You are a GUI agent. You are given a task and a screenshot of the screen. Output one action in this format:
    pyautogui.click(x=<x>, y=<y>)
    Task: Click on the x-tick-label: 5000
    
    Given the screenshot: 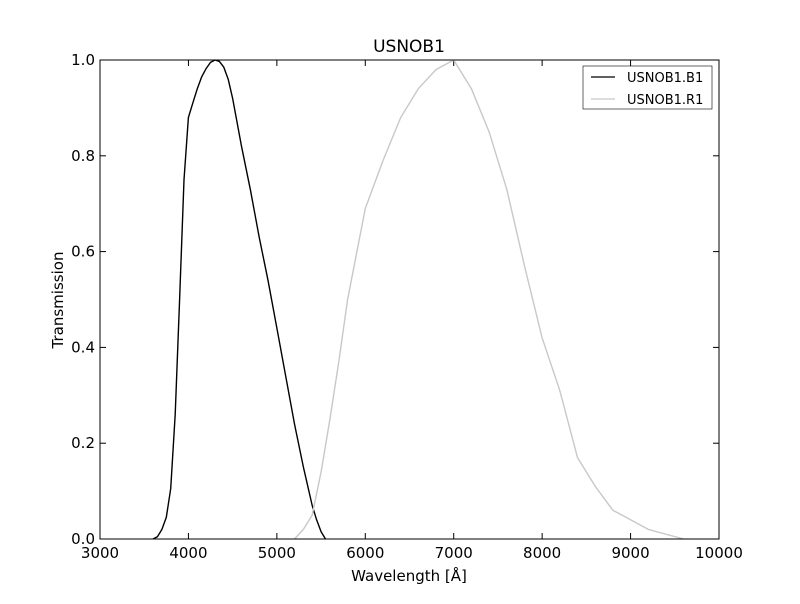 What is the action you would take?
    pyautogui.click(x=277, y=553)
    